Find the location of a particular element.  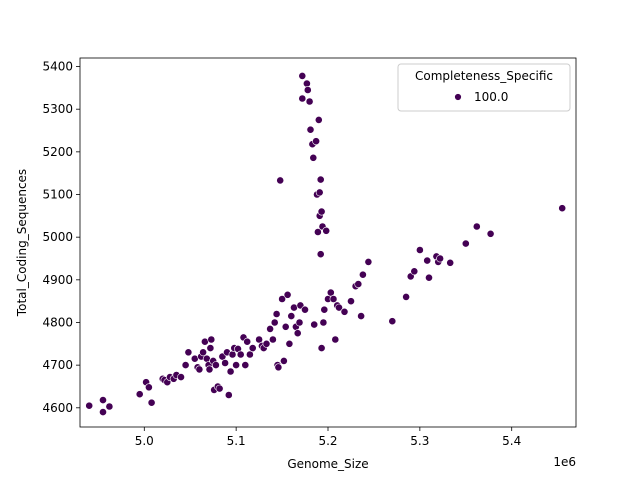

x-axis-ticks: 5.0 5.1 5.2 5.3 5.4 is located at coordinates (328, 437).